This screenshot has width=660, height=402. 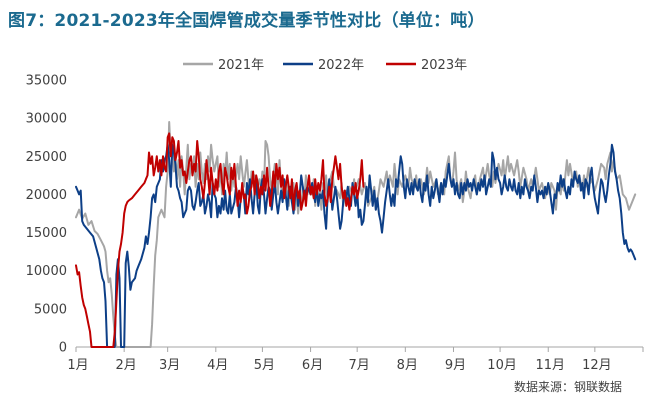 I want to click on x-tick-label: 4月, so click(x=217, y=365).